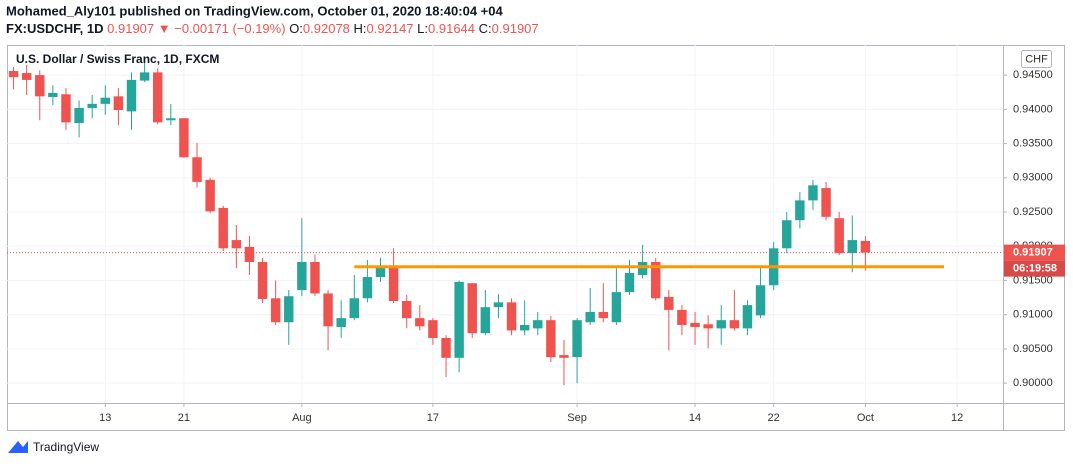 The width and height of the screenshot is (1073, 467). Describe the element at coordinates (433, 418) in the screenshot. I see `x-tick-label: 17` at that location.